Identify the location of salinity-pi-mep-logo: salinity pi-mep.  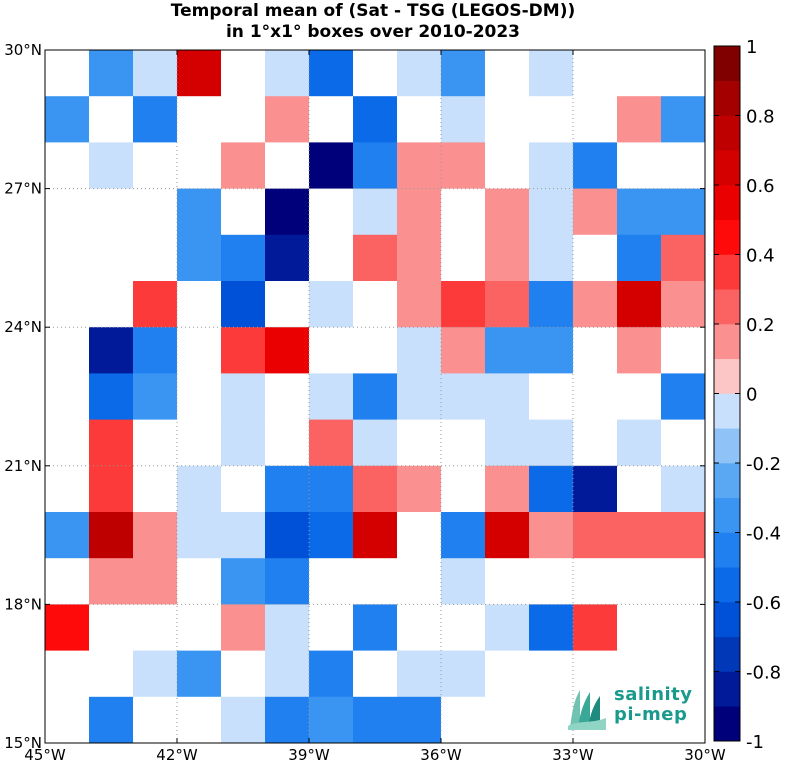
(631, 707).